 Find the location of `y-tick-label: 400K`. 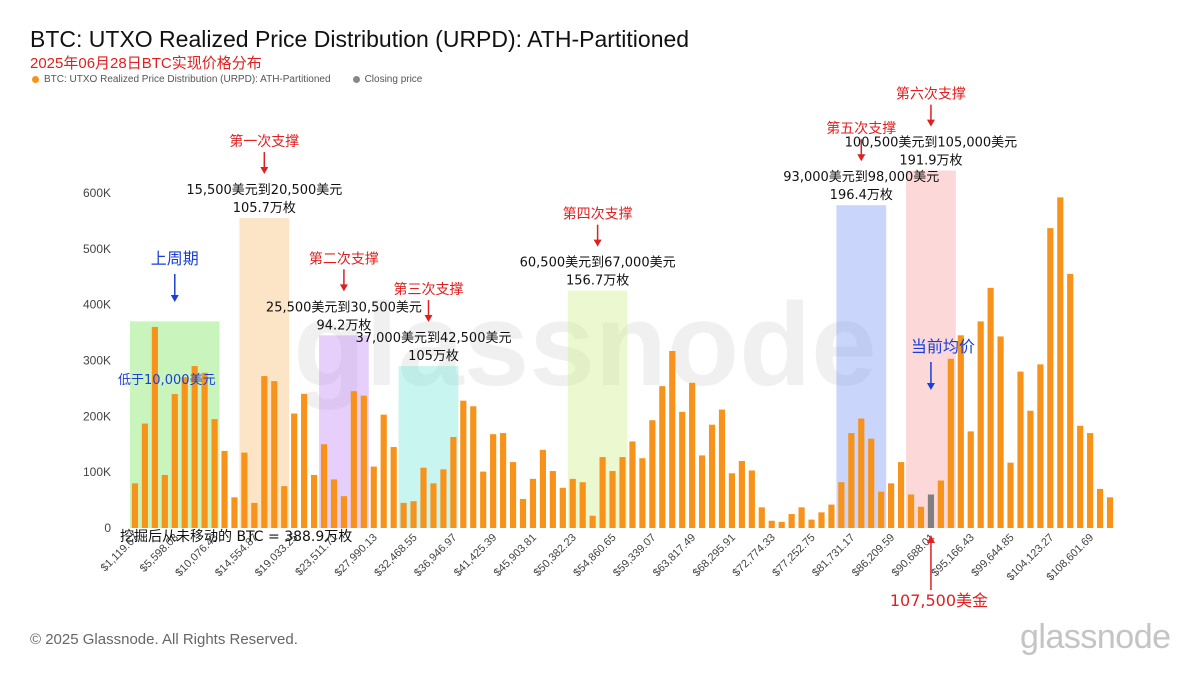

y-tick-label: 400K is located at coordinates (97, 305).